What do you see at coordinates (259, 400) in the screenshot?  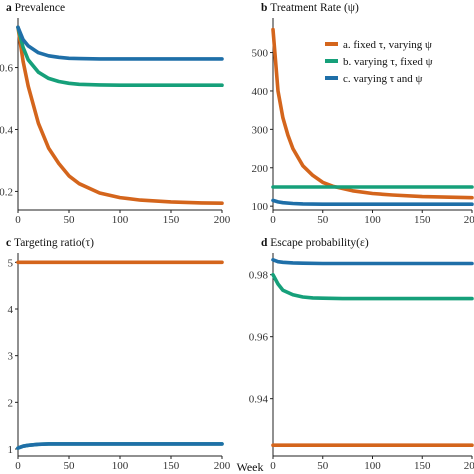 I see `y-tick-label: 0.94` at bounding box center [259, 400].